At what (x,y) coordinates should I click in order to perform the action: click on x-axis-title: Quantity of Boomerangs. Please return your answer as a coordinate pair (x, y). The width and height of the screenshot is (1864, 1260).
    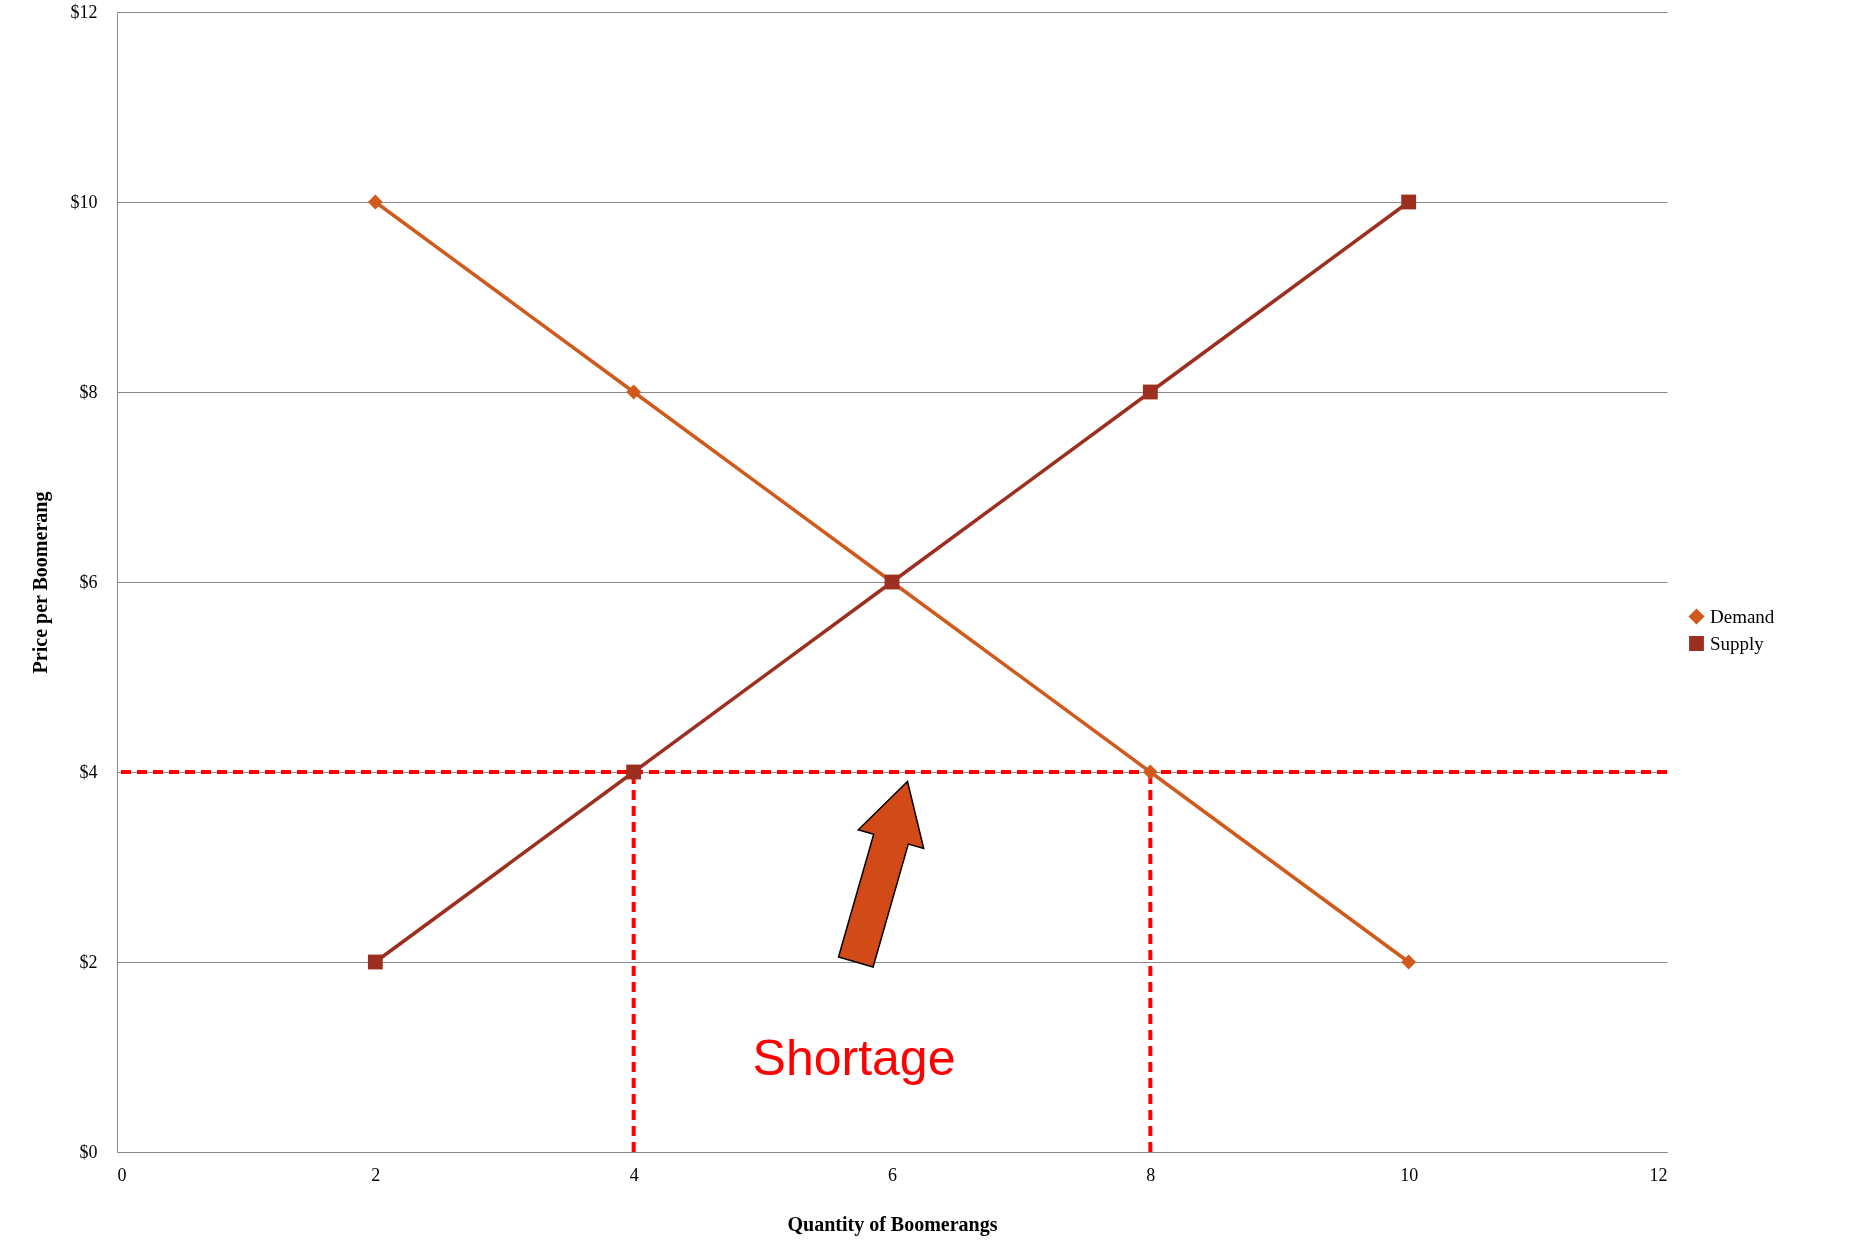
    Looking at the image, I should click on (892, 1224).